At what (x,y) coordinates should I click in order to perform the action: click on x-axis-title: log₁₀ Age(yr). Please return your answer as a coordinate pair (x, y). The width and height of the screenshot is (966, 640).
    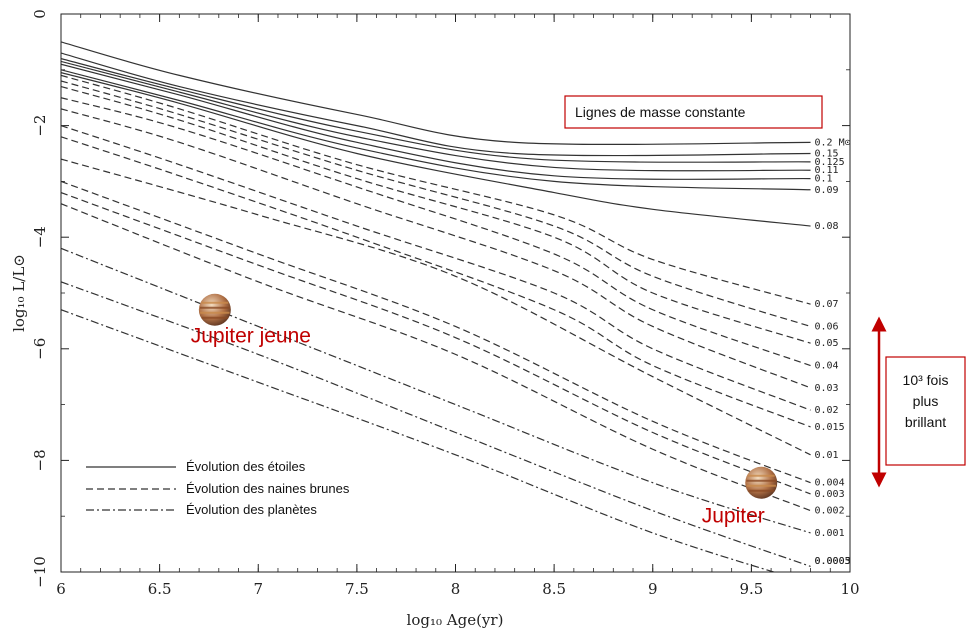
    Looking at the image, I should click on (455, 620).